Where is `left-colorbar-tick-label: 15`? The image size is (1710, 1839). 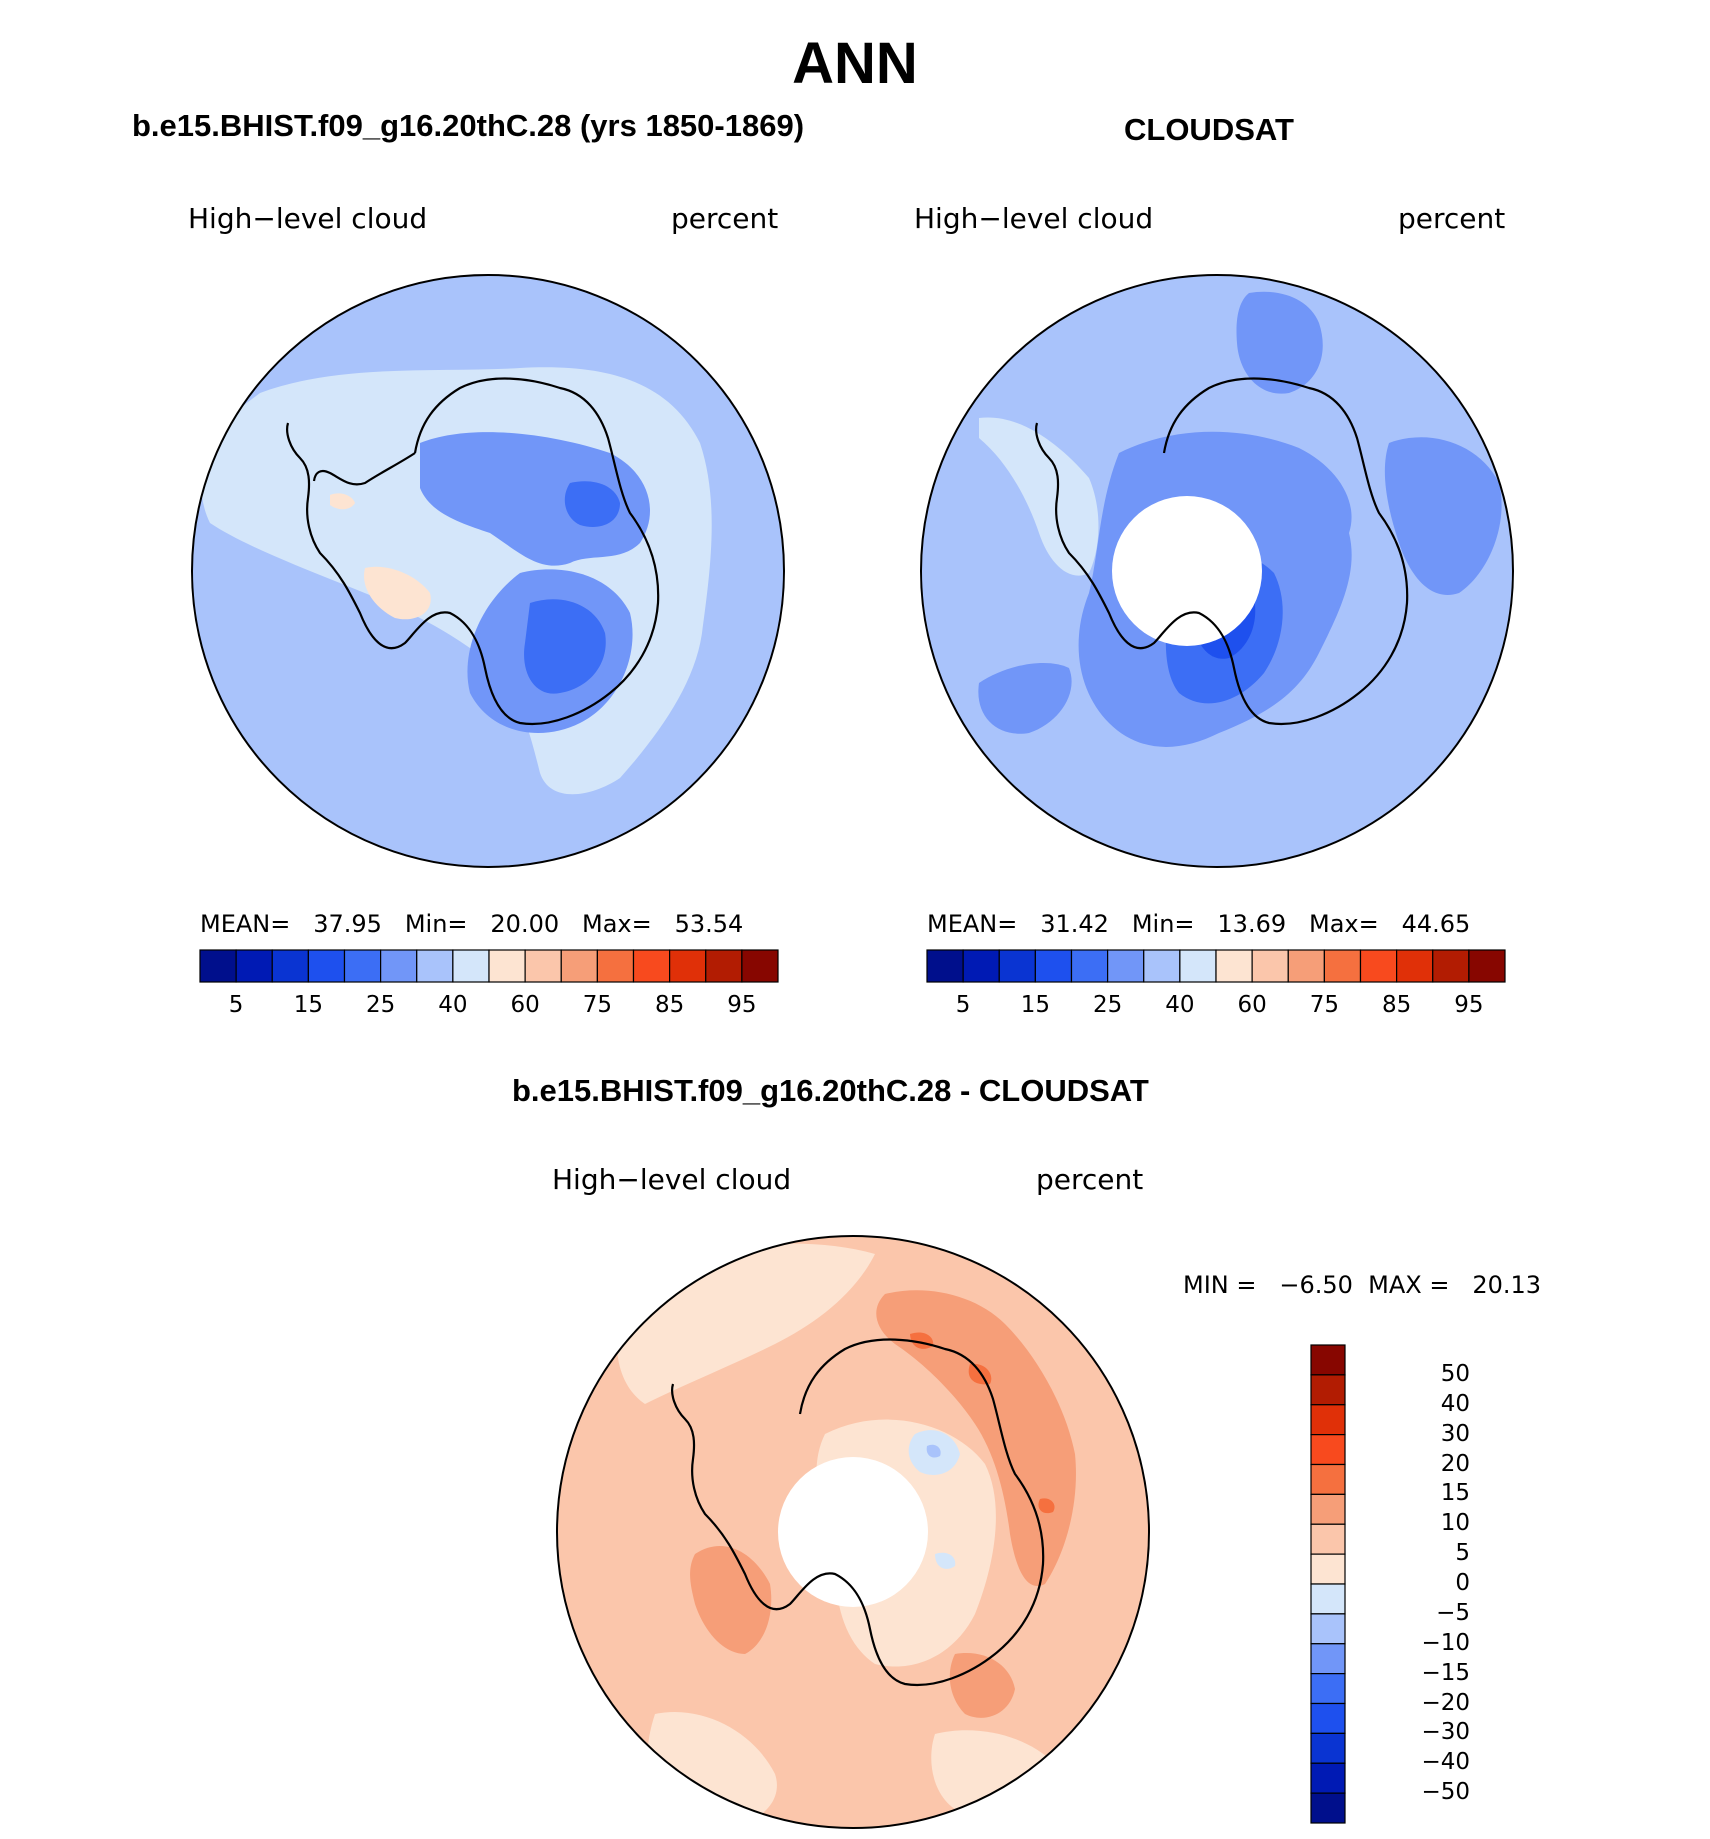
left-colorbar-tick-label: 15 is located at coordinates (308, 1005).